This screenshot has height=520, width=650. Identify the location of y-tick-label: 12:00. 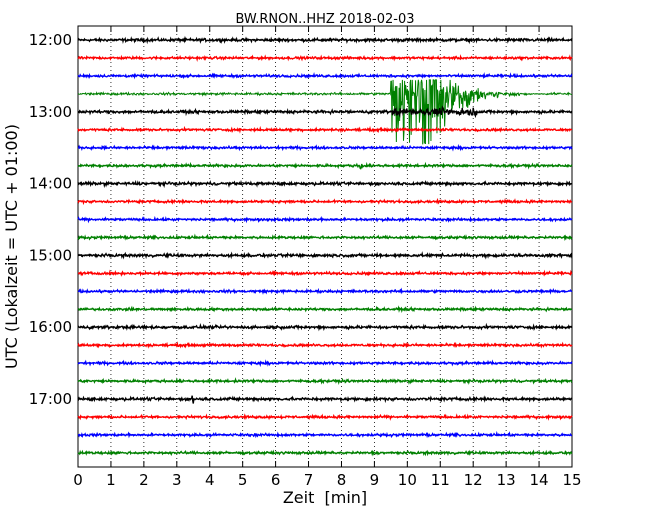
(50, 40).